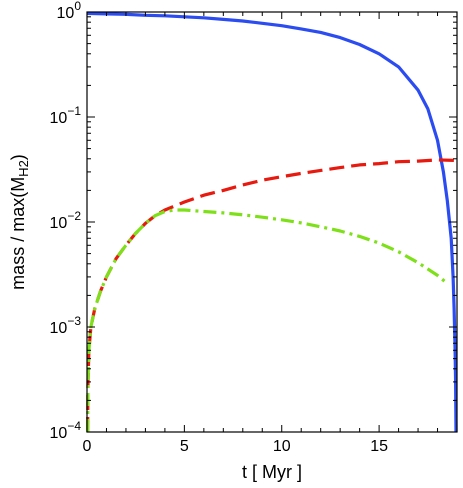 This screenshot has width=463, height=488. I want to click on y-axis-label-subscript: H2, so click(23, 168).